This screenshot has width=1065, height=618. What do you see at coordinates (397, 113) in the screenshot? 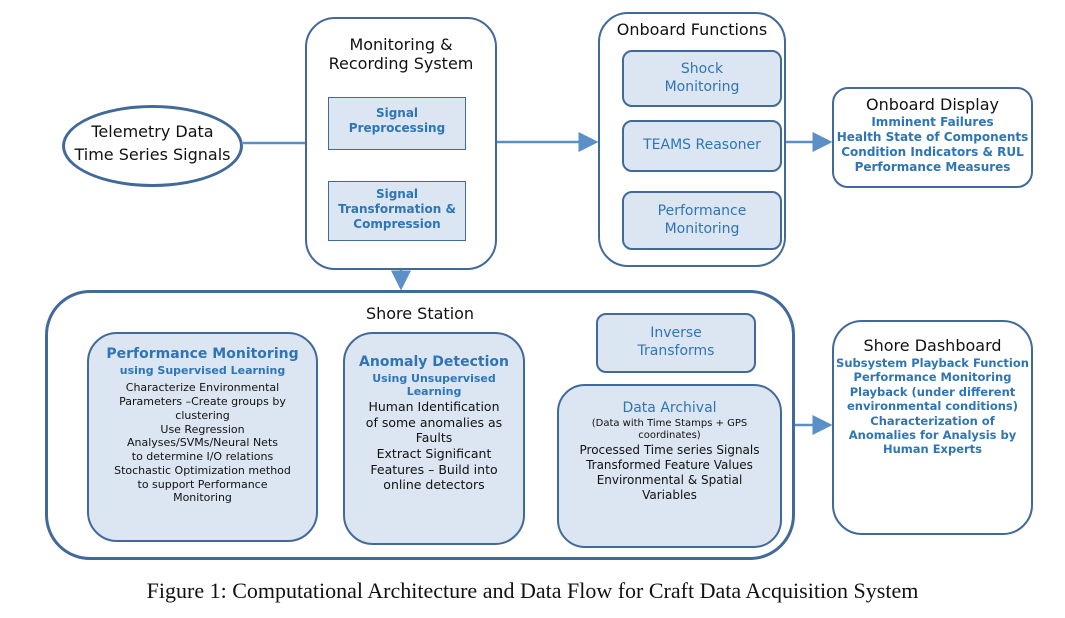
I see `preprocessing-line: Signal` at bounding box center [397, 113].